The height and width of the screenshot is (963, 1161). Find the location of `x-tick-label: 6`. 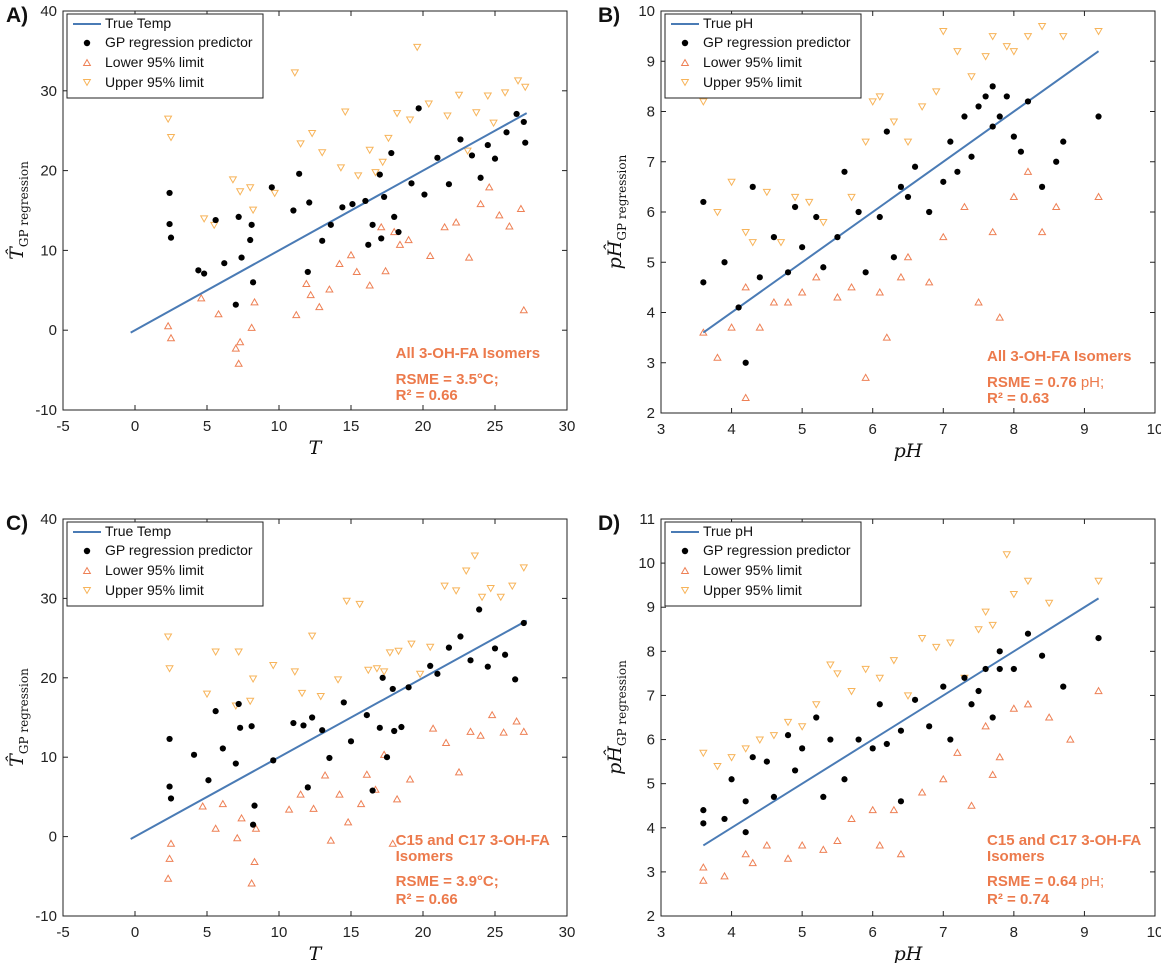

x-tick-label: 6 is located at coordinates (873, 932).